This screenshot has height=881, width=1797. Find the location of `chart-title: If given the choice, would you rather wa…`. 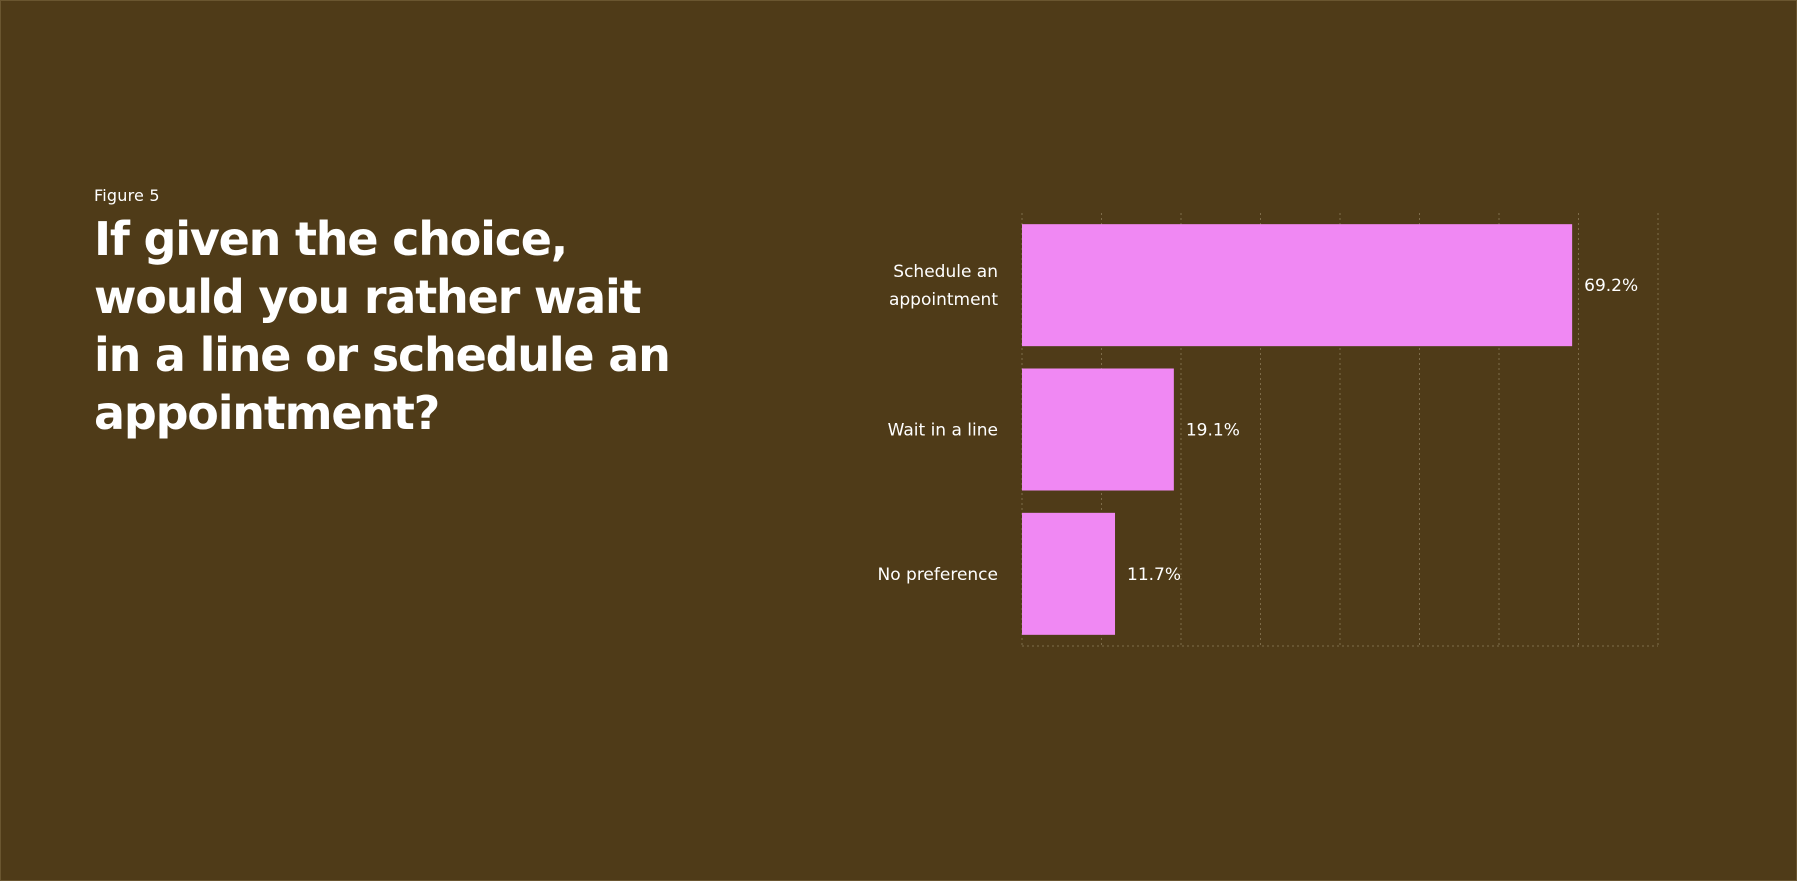

chart-title: If given the choice, would you rather wa… is located at coordinates (382, 326).